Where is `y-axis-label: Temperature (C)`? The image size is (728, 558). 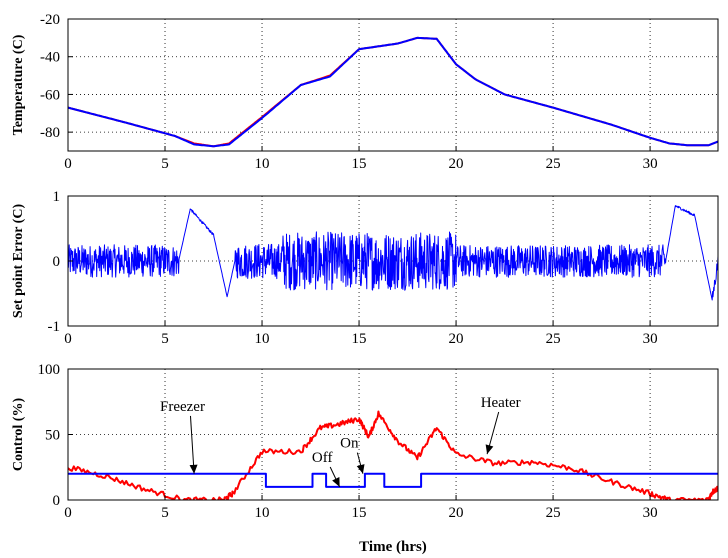
y-axis-label: Temperature (C) is located at coordinates (18, 84).